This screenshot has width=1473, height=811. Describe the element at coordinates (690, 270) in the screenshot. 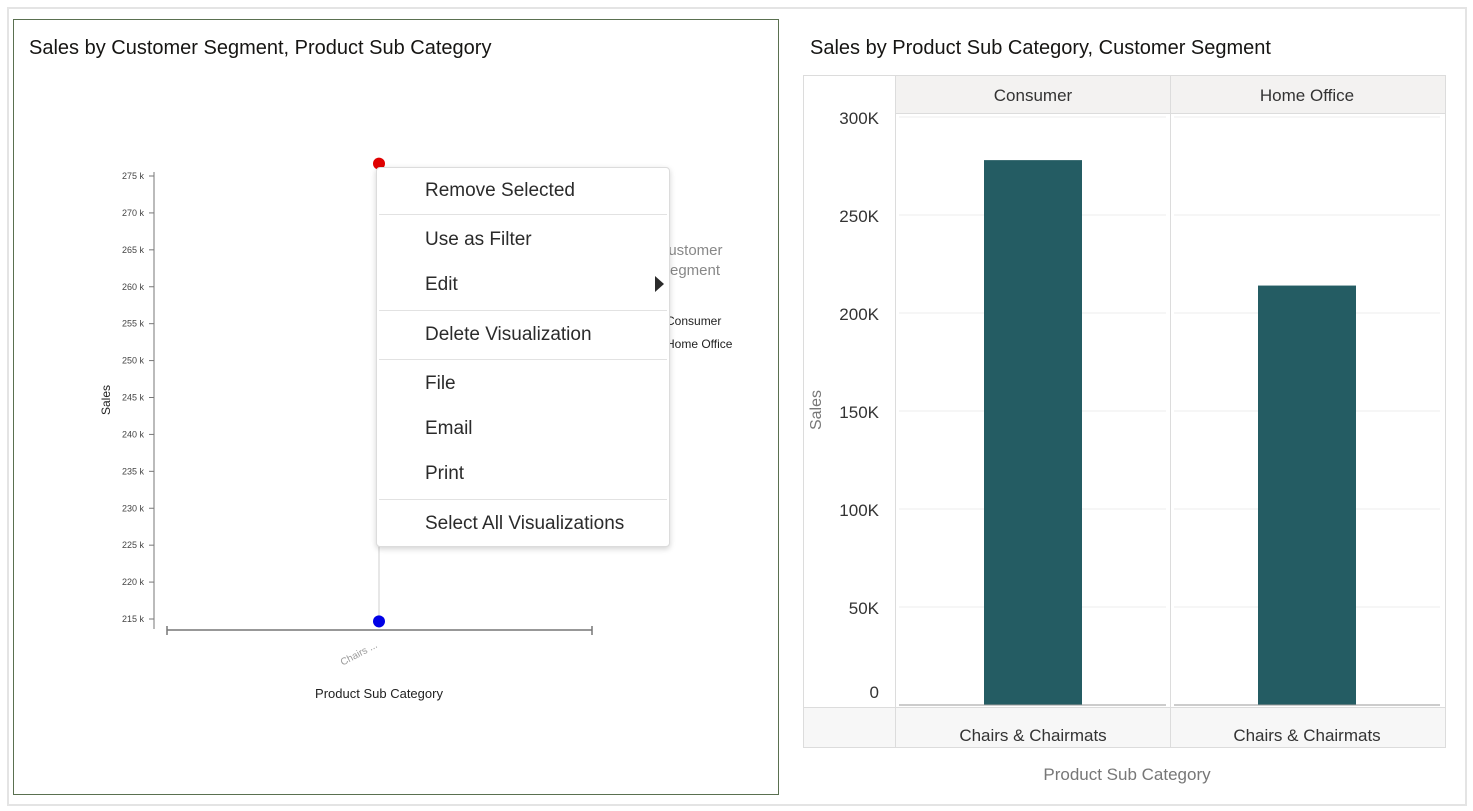

I see `legend-title-line2: Segment` at that location.